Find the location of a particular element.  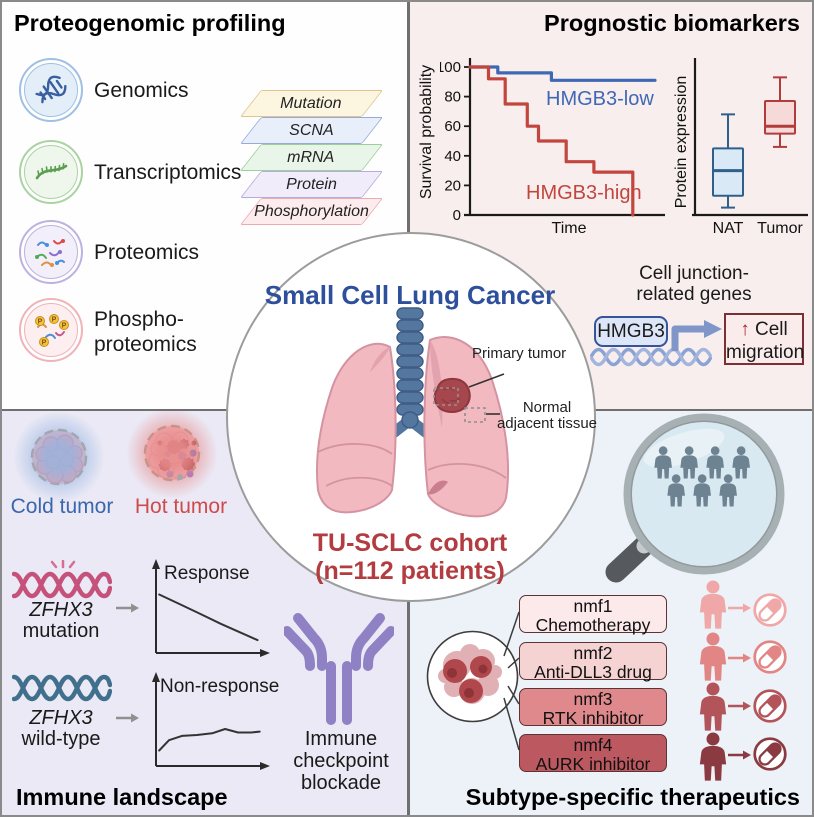

genomics-label: Genomics is located at coordinates (141, 90).